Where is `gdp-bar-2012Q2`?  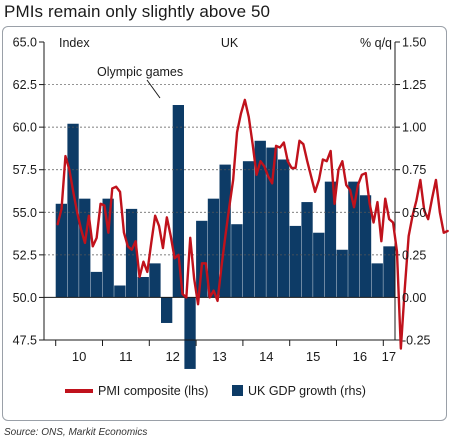 gdp-bar-2012Q2 is located at coordinates (167, 310).